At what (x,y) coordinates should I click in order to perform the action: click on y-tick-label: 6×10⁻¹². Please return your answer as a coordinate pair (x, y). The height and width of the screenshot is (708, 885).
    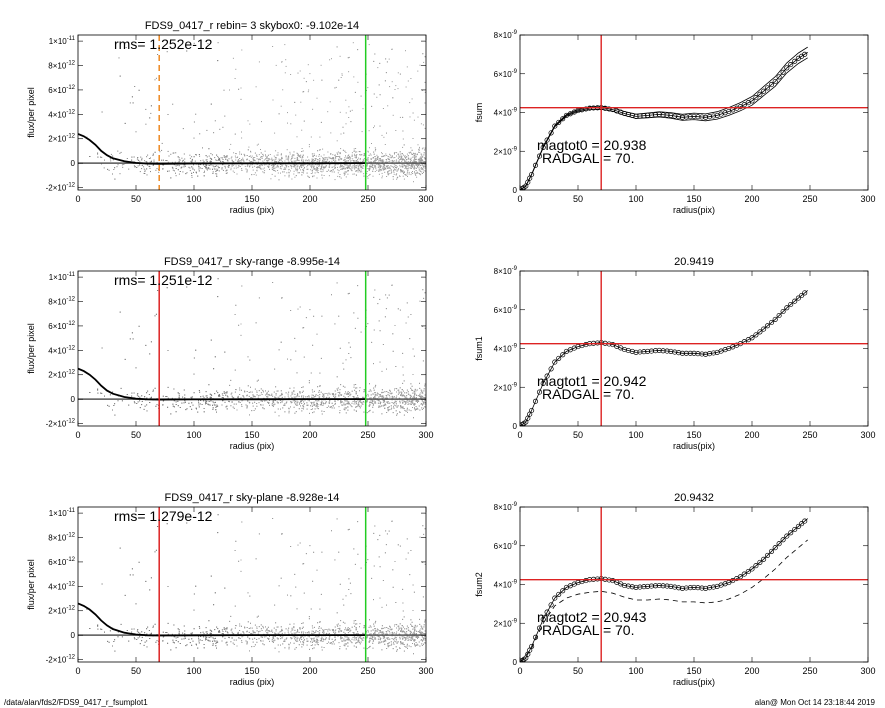
    Looking at the image, I should click on (61, 90).